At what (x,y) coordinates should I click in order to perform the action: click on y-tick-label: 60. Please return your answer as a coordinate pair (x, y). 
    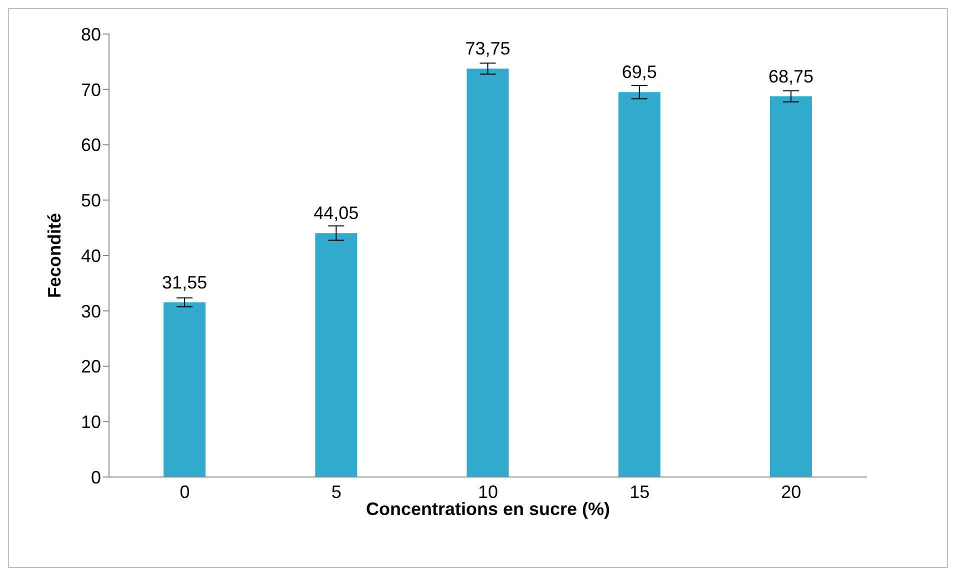
    Looking at the image, I should click on (90, 145).